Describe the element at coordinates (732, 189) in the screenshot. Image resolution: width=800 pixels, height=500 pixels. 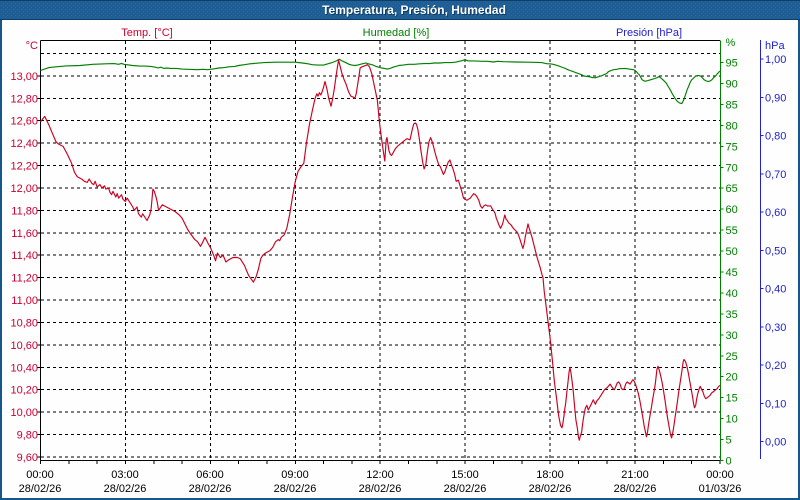
I see `svg-text: 65` at that location.